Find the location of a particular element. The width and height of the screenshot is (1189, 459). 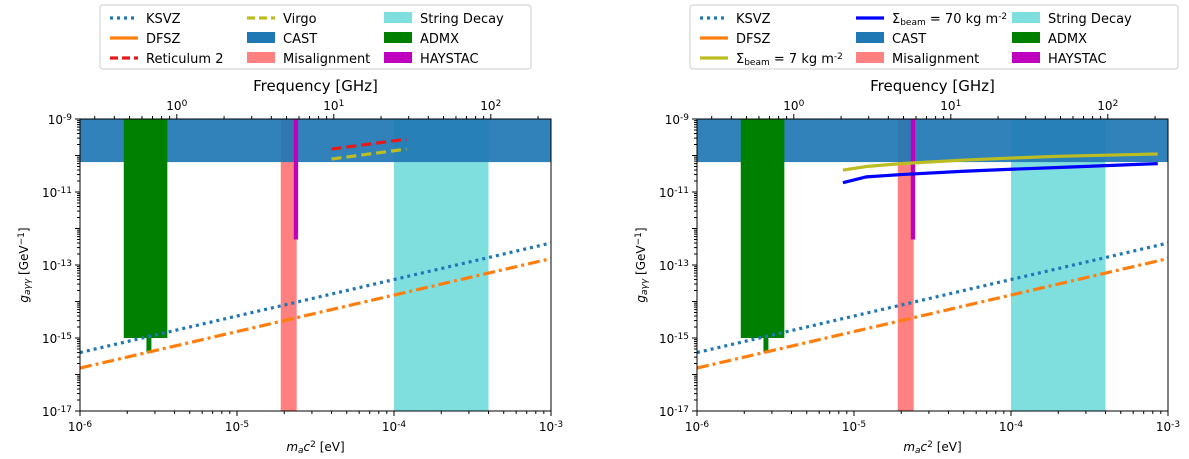

legend-label: Reticulum 2 is located at coordinates (184, 59).